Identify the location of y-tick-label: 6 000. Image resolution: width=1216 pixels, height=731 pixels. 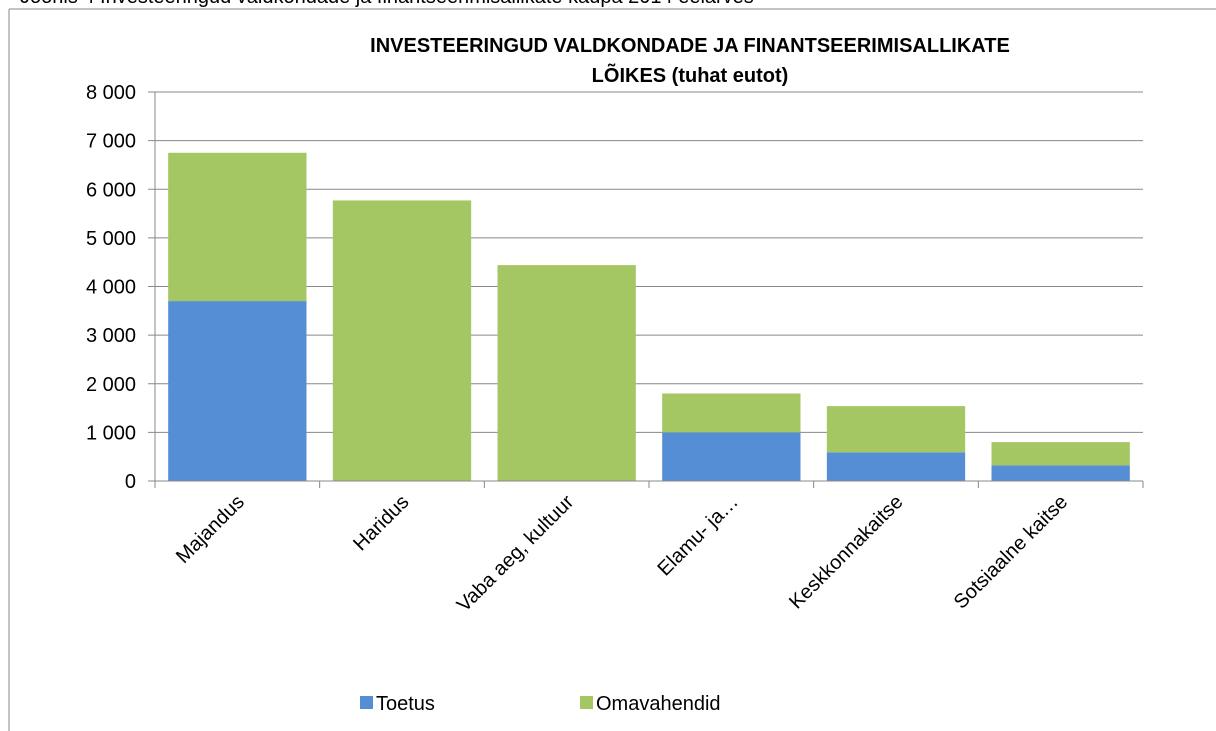
(111, 190).